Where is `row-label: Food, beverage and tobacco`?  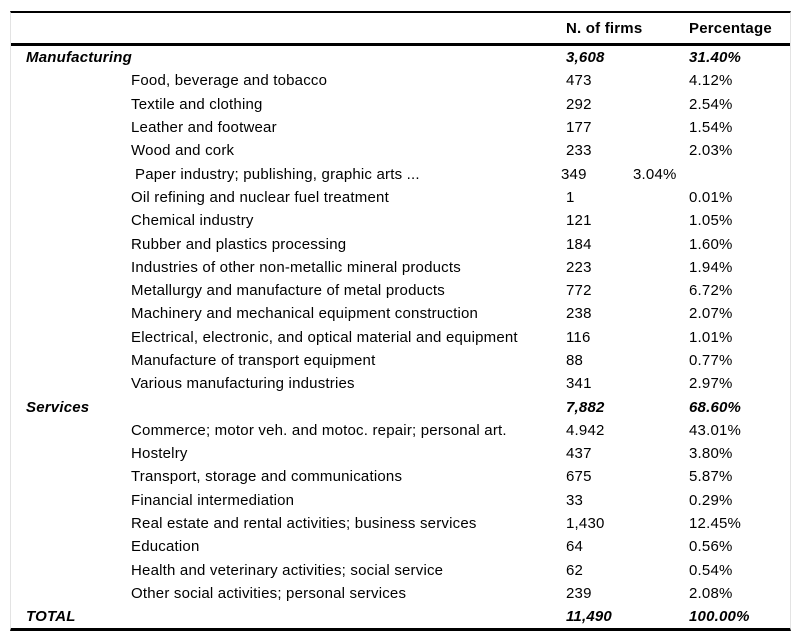
row-label: Food, beverage and tobacco is located at coordinates (229, 81).